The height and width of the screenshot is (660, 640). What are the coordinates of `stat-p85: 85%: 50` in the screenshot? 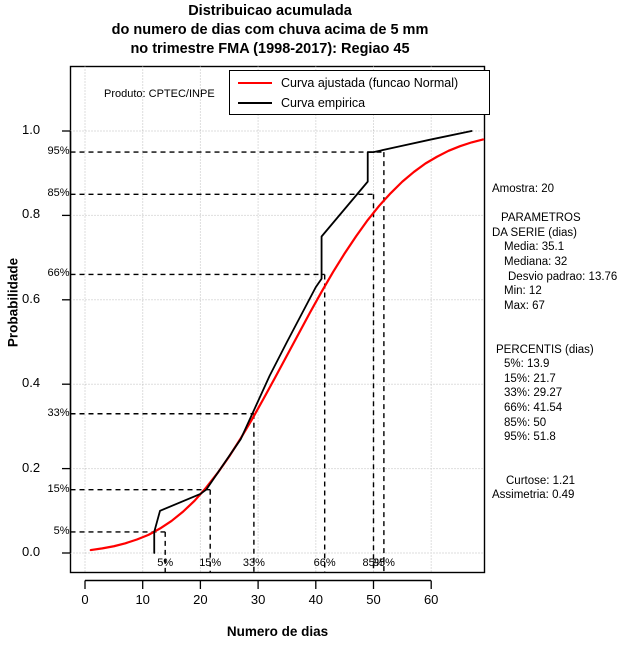 It's located at (525, 422).